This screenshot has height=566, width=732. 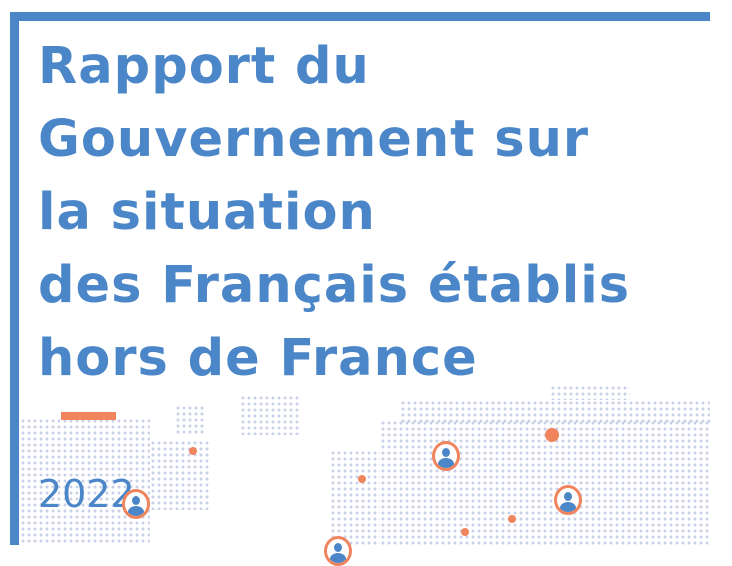 I want to click on frame-left-bar, so click(x=14, y=278).